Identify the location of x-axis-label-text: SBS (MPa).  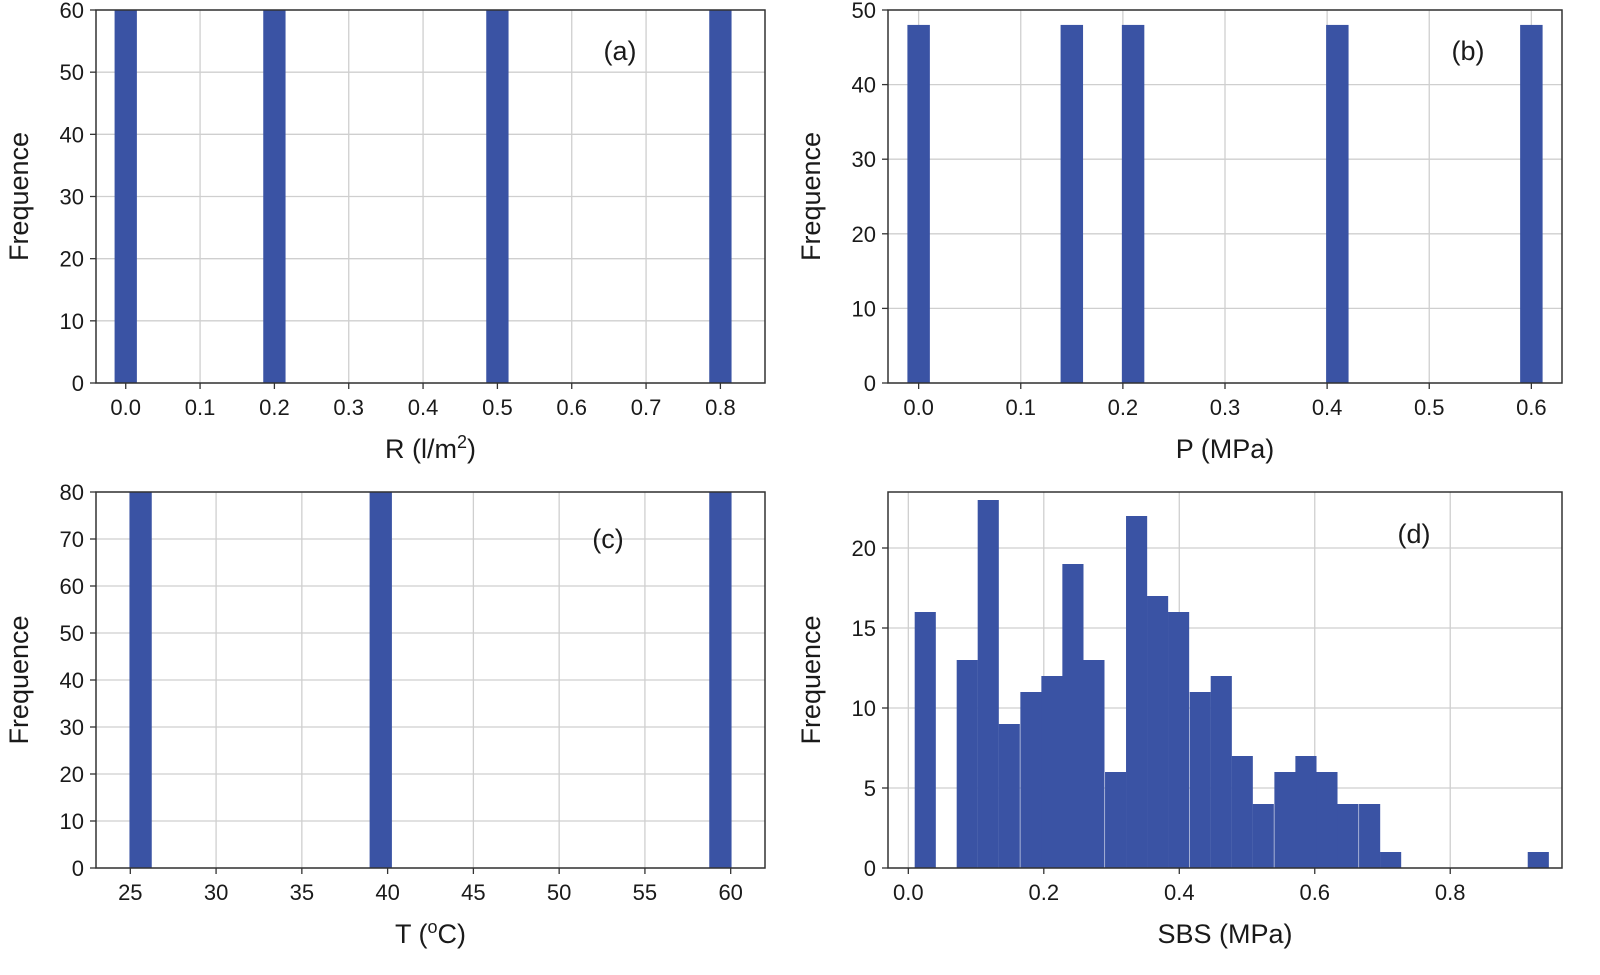
(1224, 934).